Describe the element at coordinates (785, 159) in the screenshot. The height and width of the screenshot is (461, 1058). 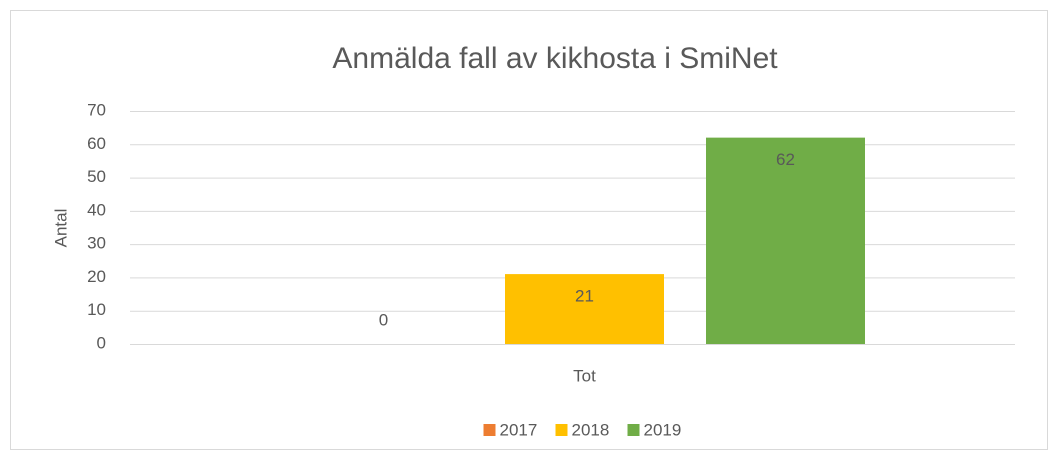
I see `data-label: 62` at that location.